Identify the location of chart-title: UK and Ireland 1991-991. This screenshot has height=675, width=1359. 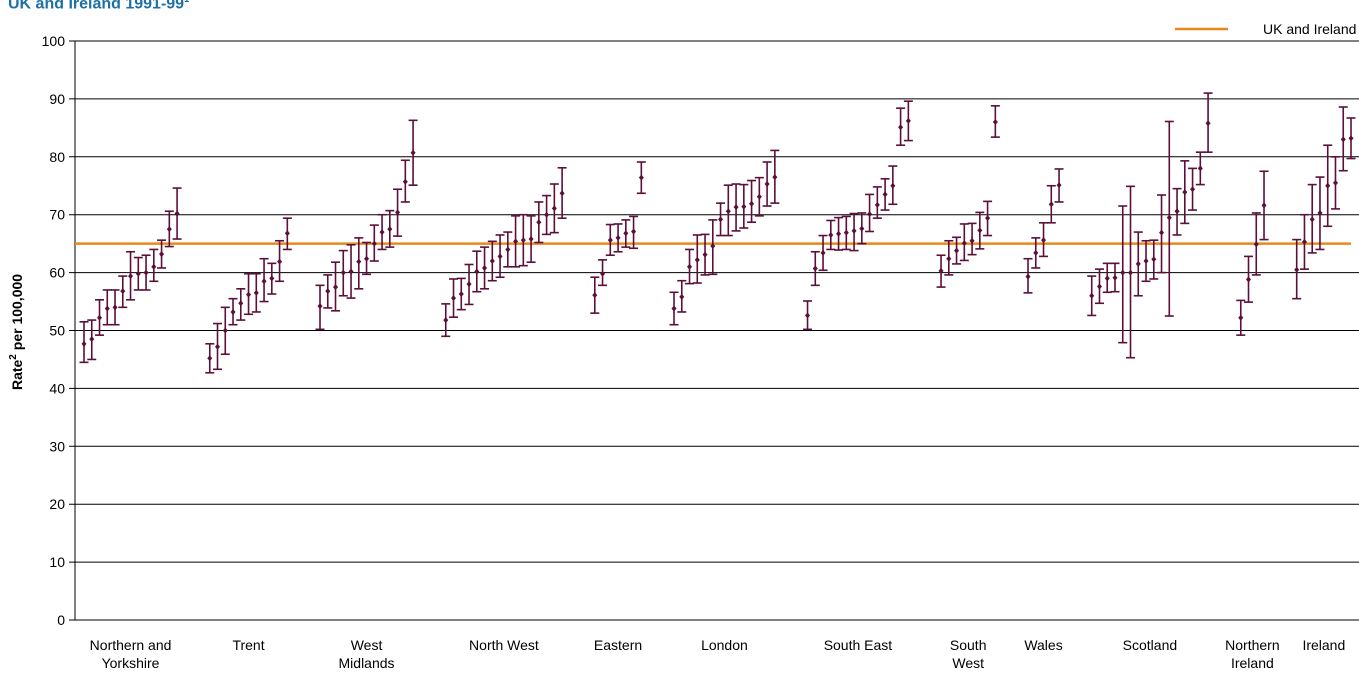
(98, 6).